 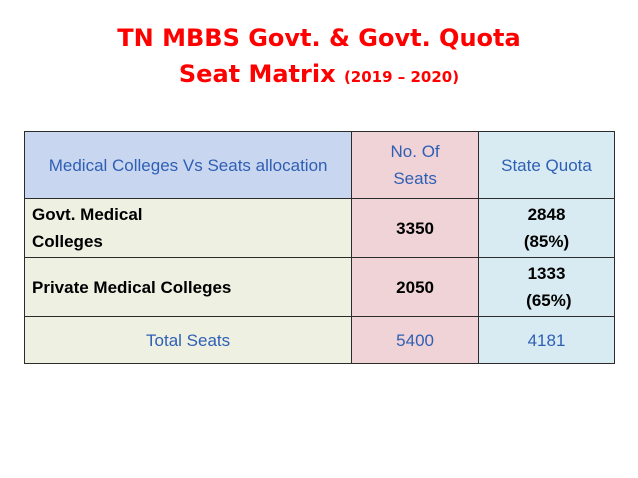 I want to click on row-seats-private: 2050, so click(x=415, y=287).